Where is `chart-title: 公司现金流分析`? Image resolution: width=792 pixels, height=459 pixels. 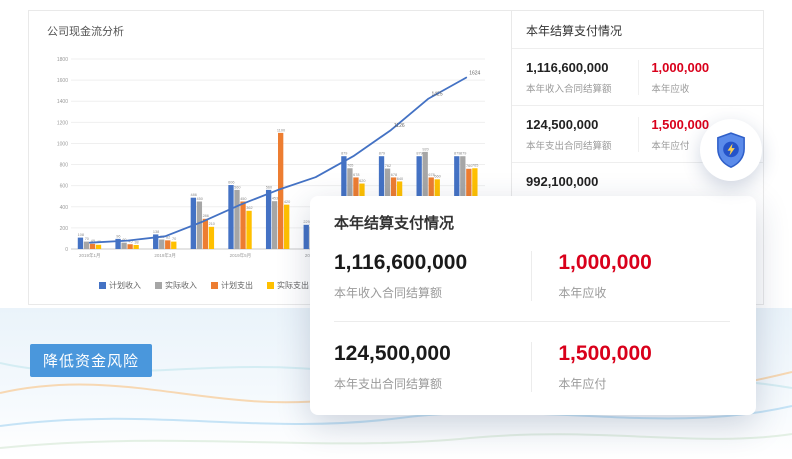 chart-title: 公司现金流分析 is located at coordinates (85, 32).